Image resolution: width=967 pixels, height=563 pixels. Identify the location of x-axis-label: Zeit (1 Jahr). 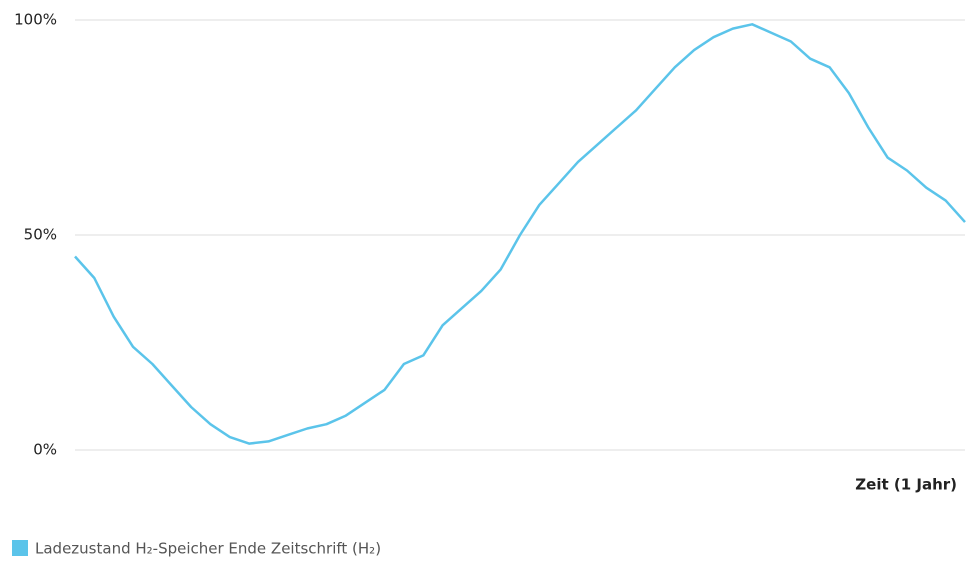
(906, 485).